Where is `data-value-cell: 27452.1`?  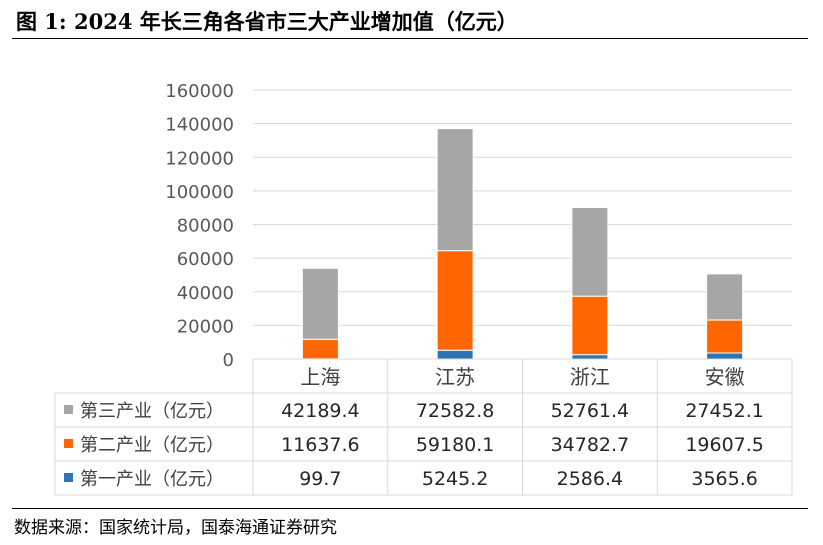
data-value-cell: 27452.1 is located at coordinates (724, 411).